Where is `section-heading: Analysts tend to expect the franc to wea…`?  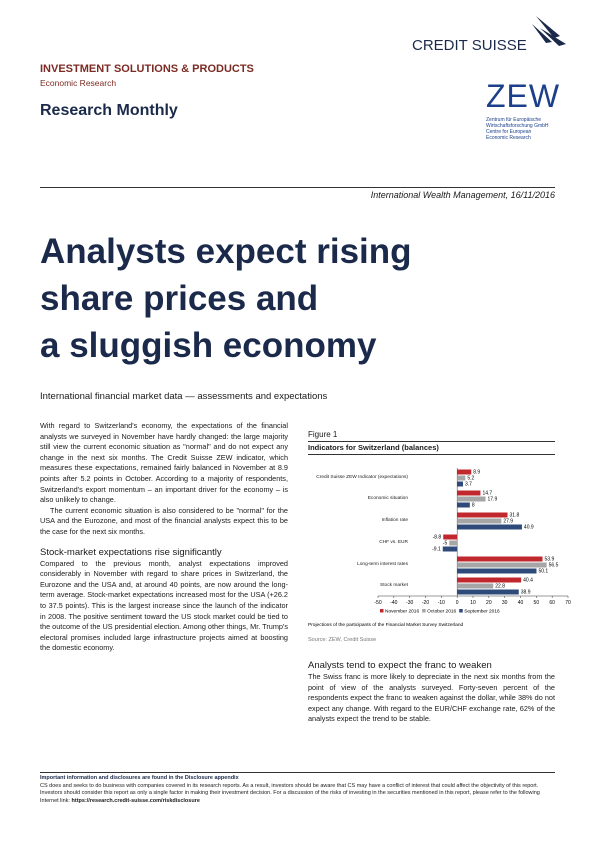 section-heading: Analysts tend to expect the franc to wea… is located at coordinates (400, 665).